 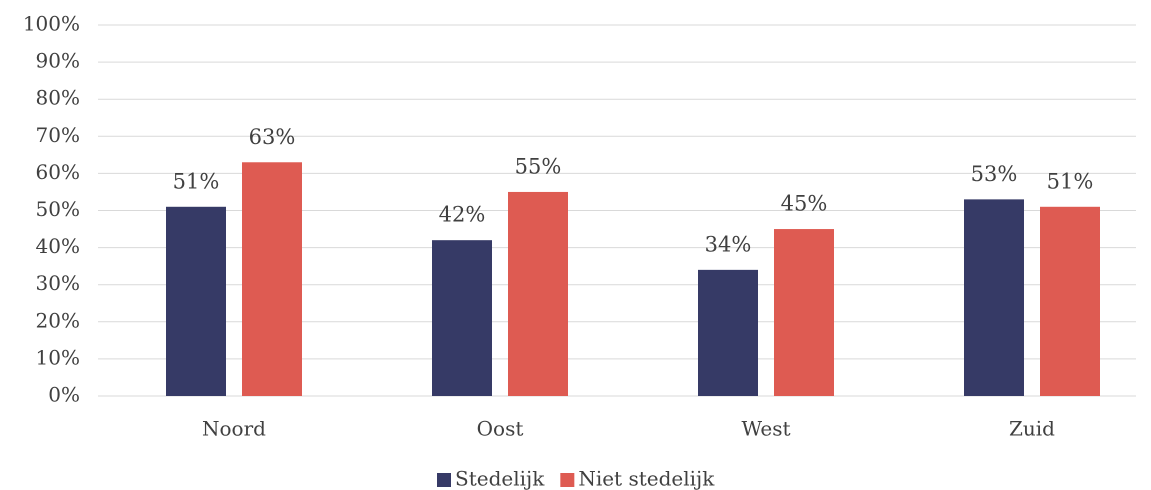 What do you see at coordinates (58, 357) in the screenshot?
I see `y-tick-label: 10%` at bounding box center [58, 357].